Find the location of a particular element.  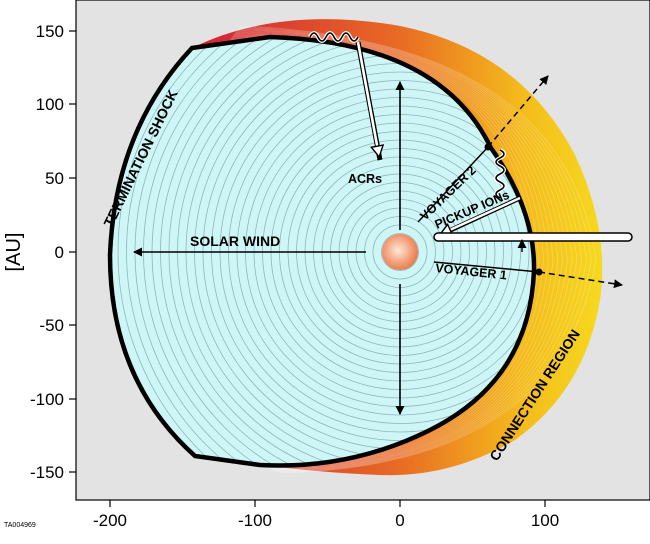

pickup-wave is located at coordinates (500, 174).